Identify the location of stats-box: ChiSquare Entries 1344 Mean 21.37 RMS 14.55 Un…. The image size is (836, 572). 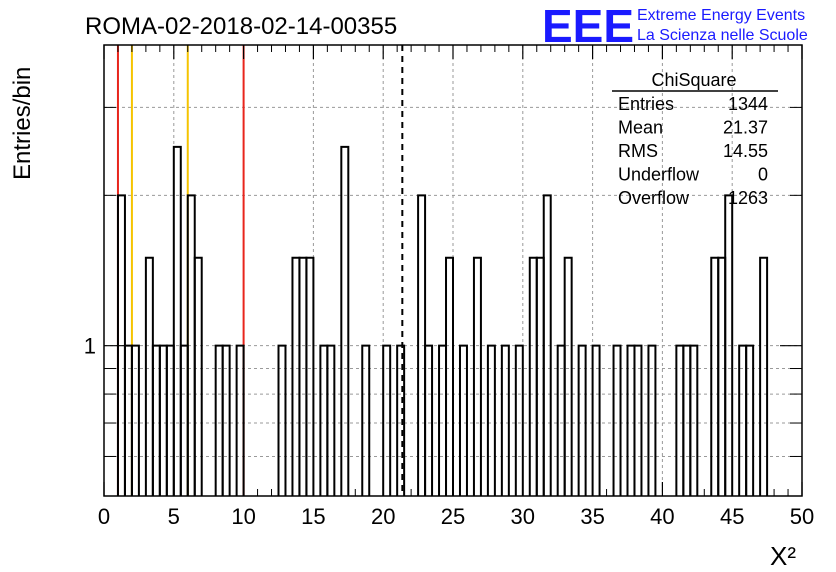
(695, 139).